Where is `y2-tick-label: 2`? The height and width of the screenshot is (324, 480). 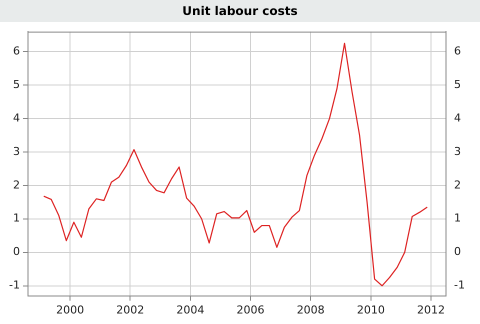 y2-tick-label: 2 is located at coordinates (458, 185).